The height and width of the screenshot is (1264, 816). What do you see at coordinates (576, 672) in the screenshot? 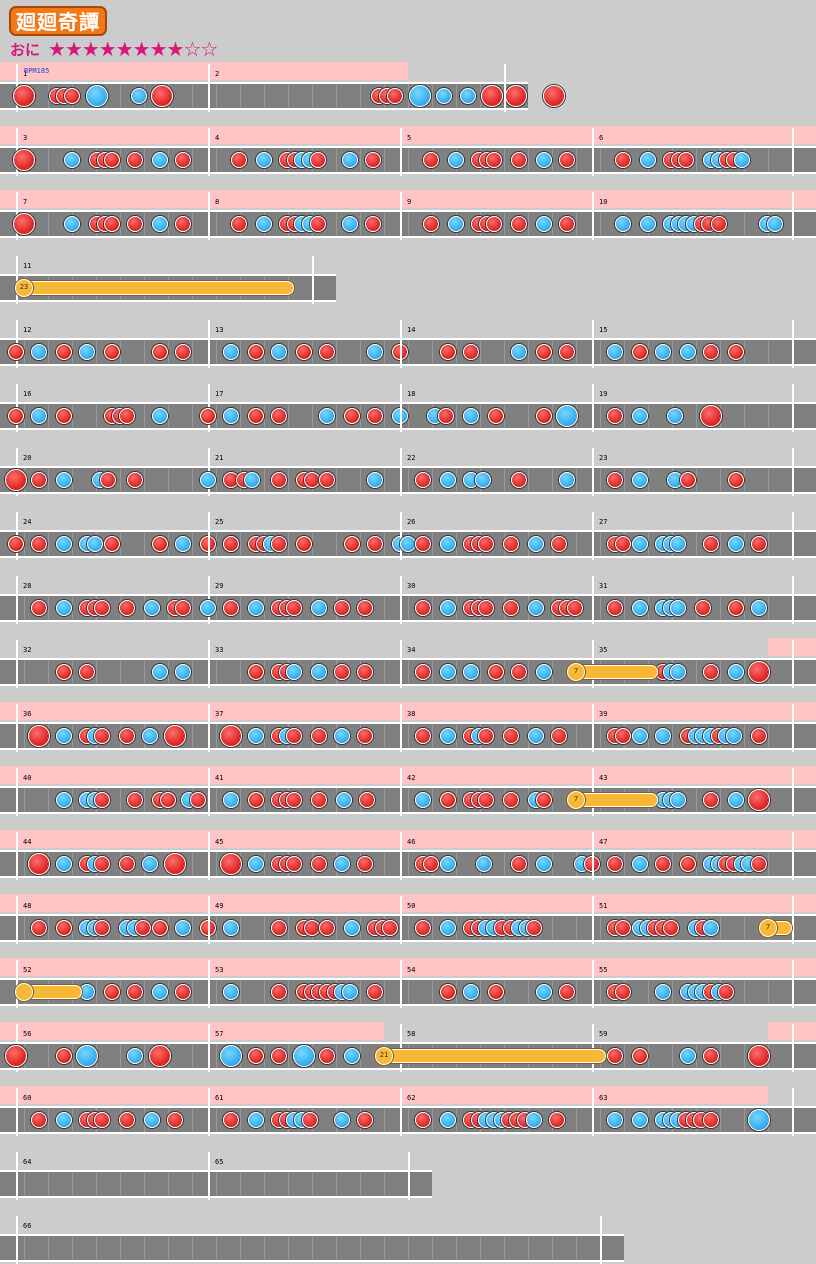
I see `drumroll-head: 7` at bounding box center [576, 672].